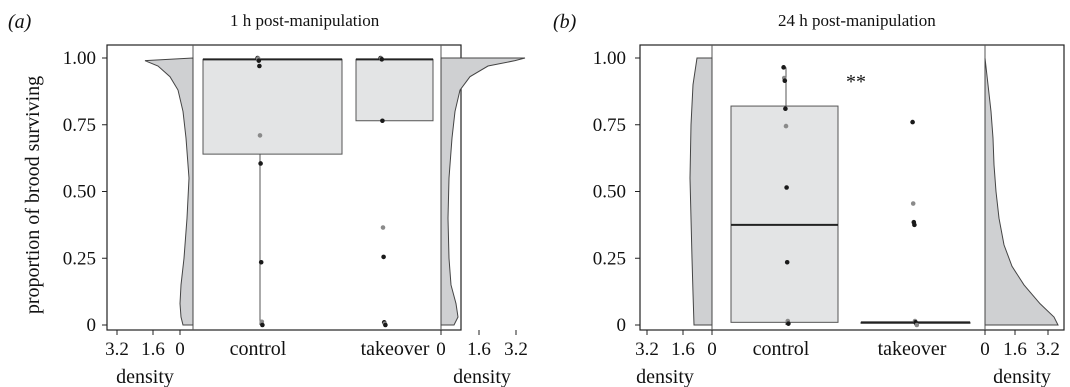 Image resolution: width=1070 pixels, height=387 pixels. What do you see at coordinates (395, 349) in the screenshot?
I see `category-label-takeover-a: takeover` at bounding box center [395, 349].